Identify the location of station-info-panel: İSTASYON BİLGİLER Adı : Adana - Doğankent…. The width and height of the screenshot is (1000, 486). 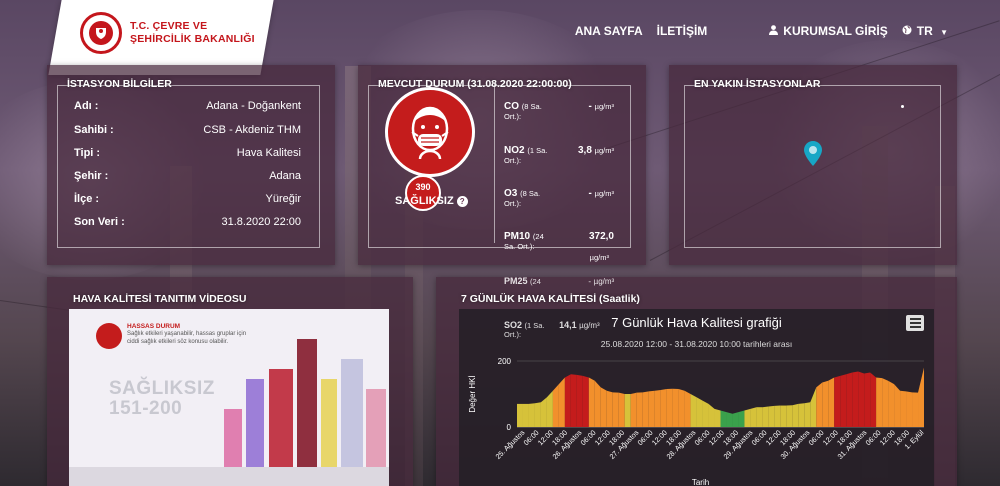
(191, 165).